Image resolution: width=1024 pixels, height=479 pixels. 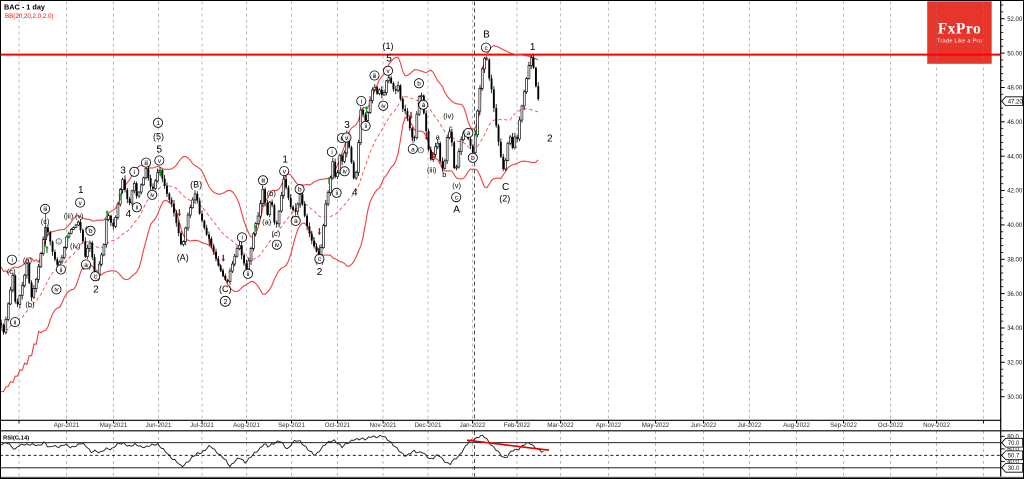 I want to click on svg-text: 50.00, so click(x=1015, y=54).